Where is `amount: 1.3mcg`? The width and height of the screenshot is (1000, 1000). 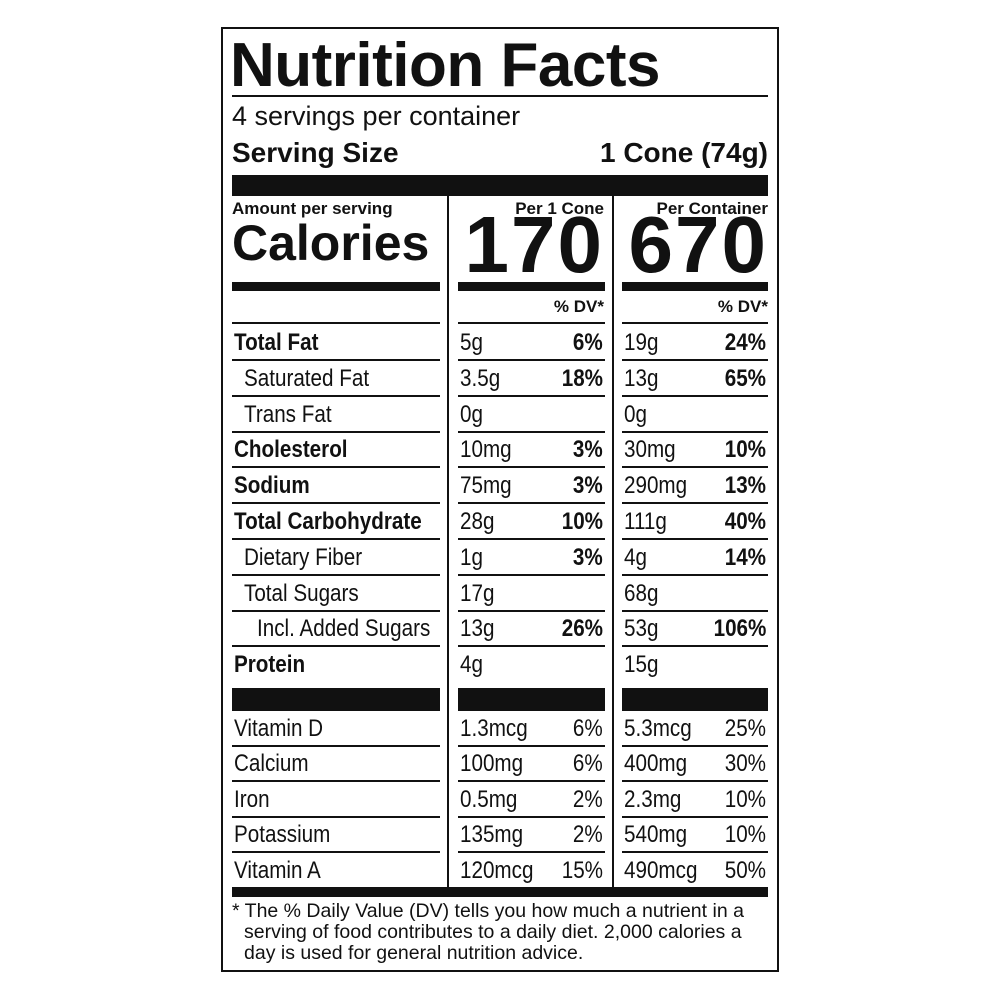
amount: 1.3mcg is located at coordinates (494, 728).